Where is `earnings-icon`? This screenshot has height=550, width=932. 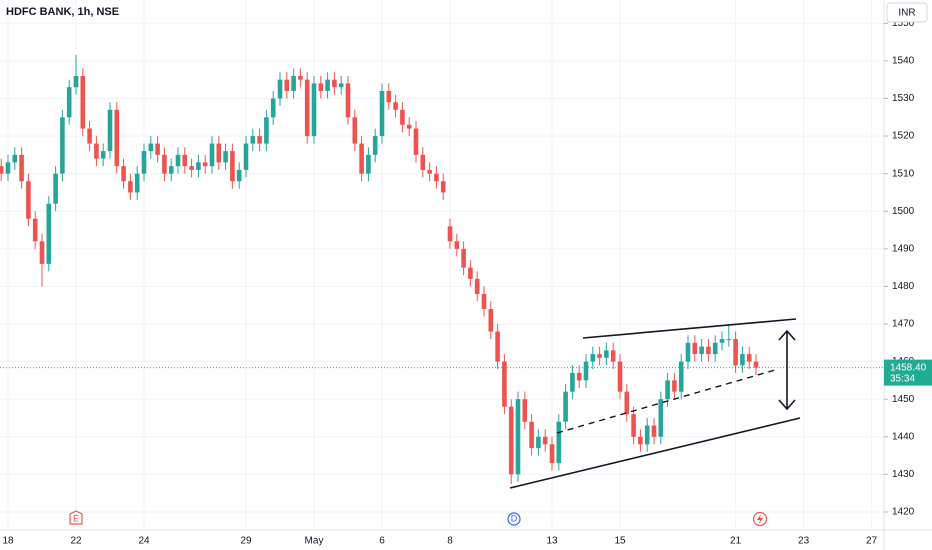
earnings-icon is located at coordinates (76, 517).